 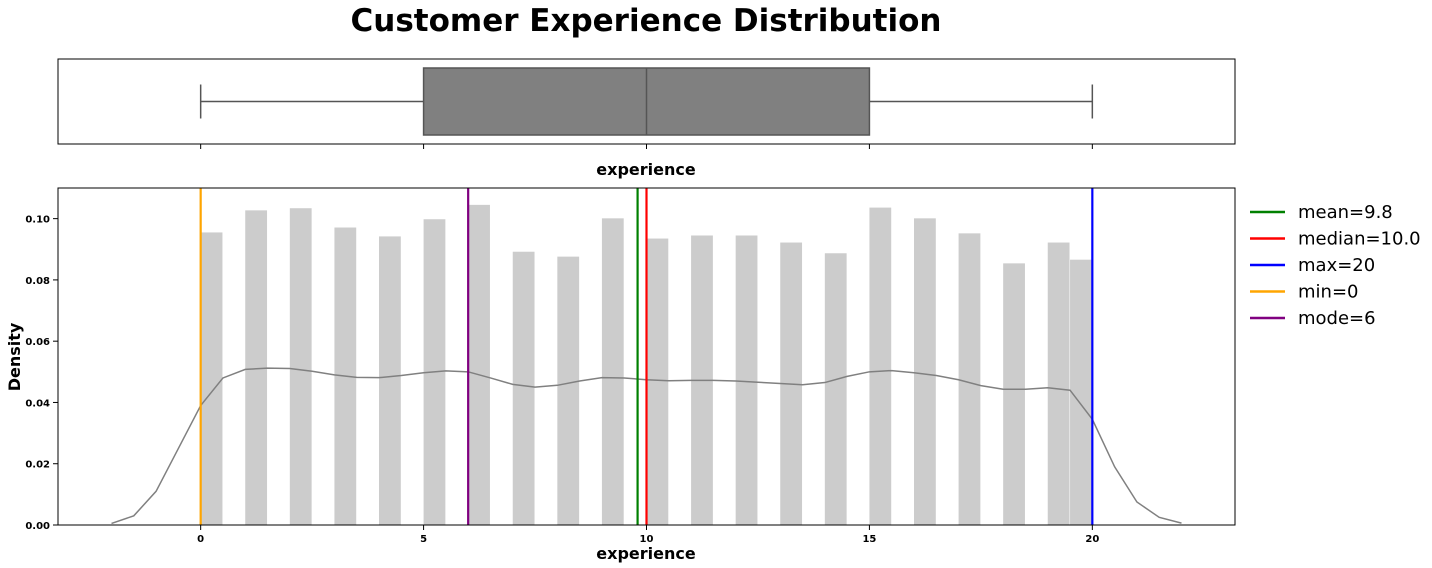 What do you see at coordinates (37, 403) in the screenshot?
I see `y-tick-label: 0.04` at bounding box center [37, 403].